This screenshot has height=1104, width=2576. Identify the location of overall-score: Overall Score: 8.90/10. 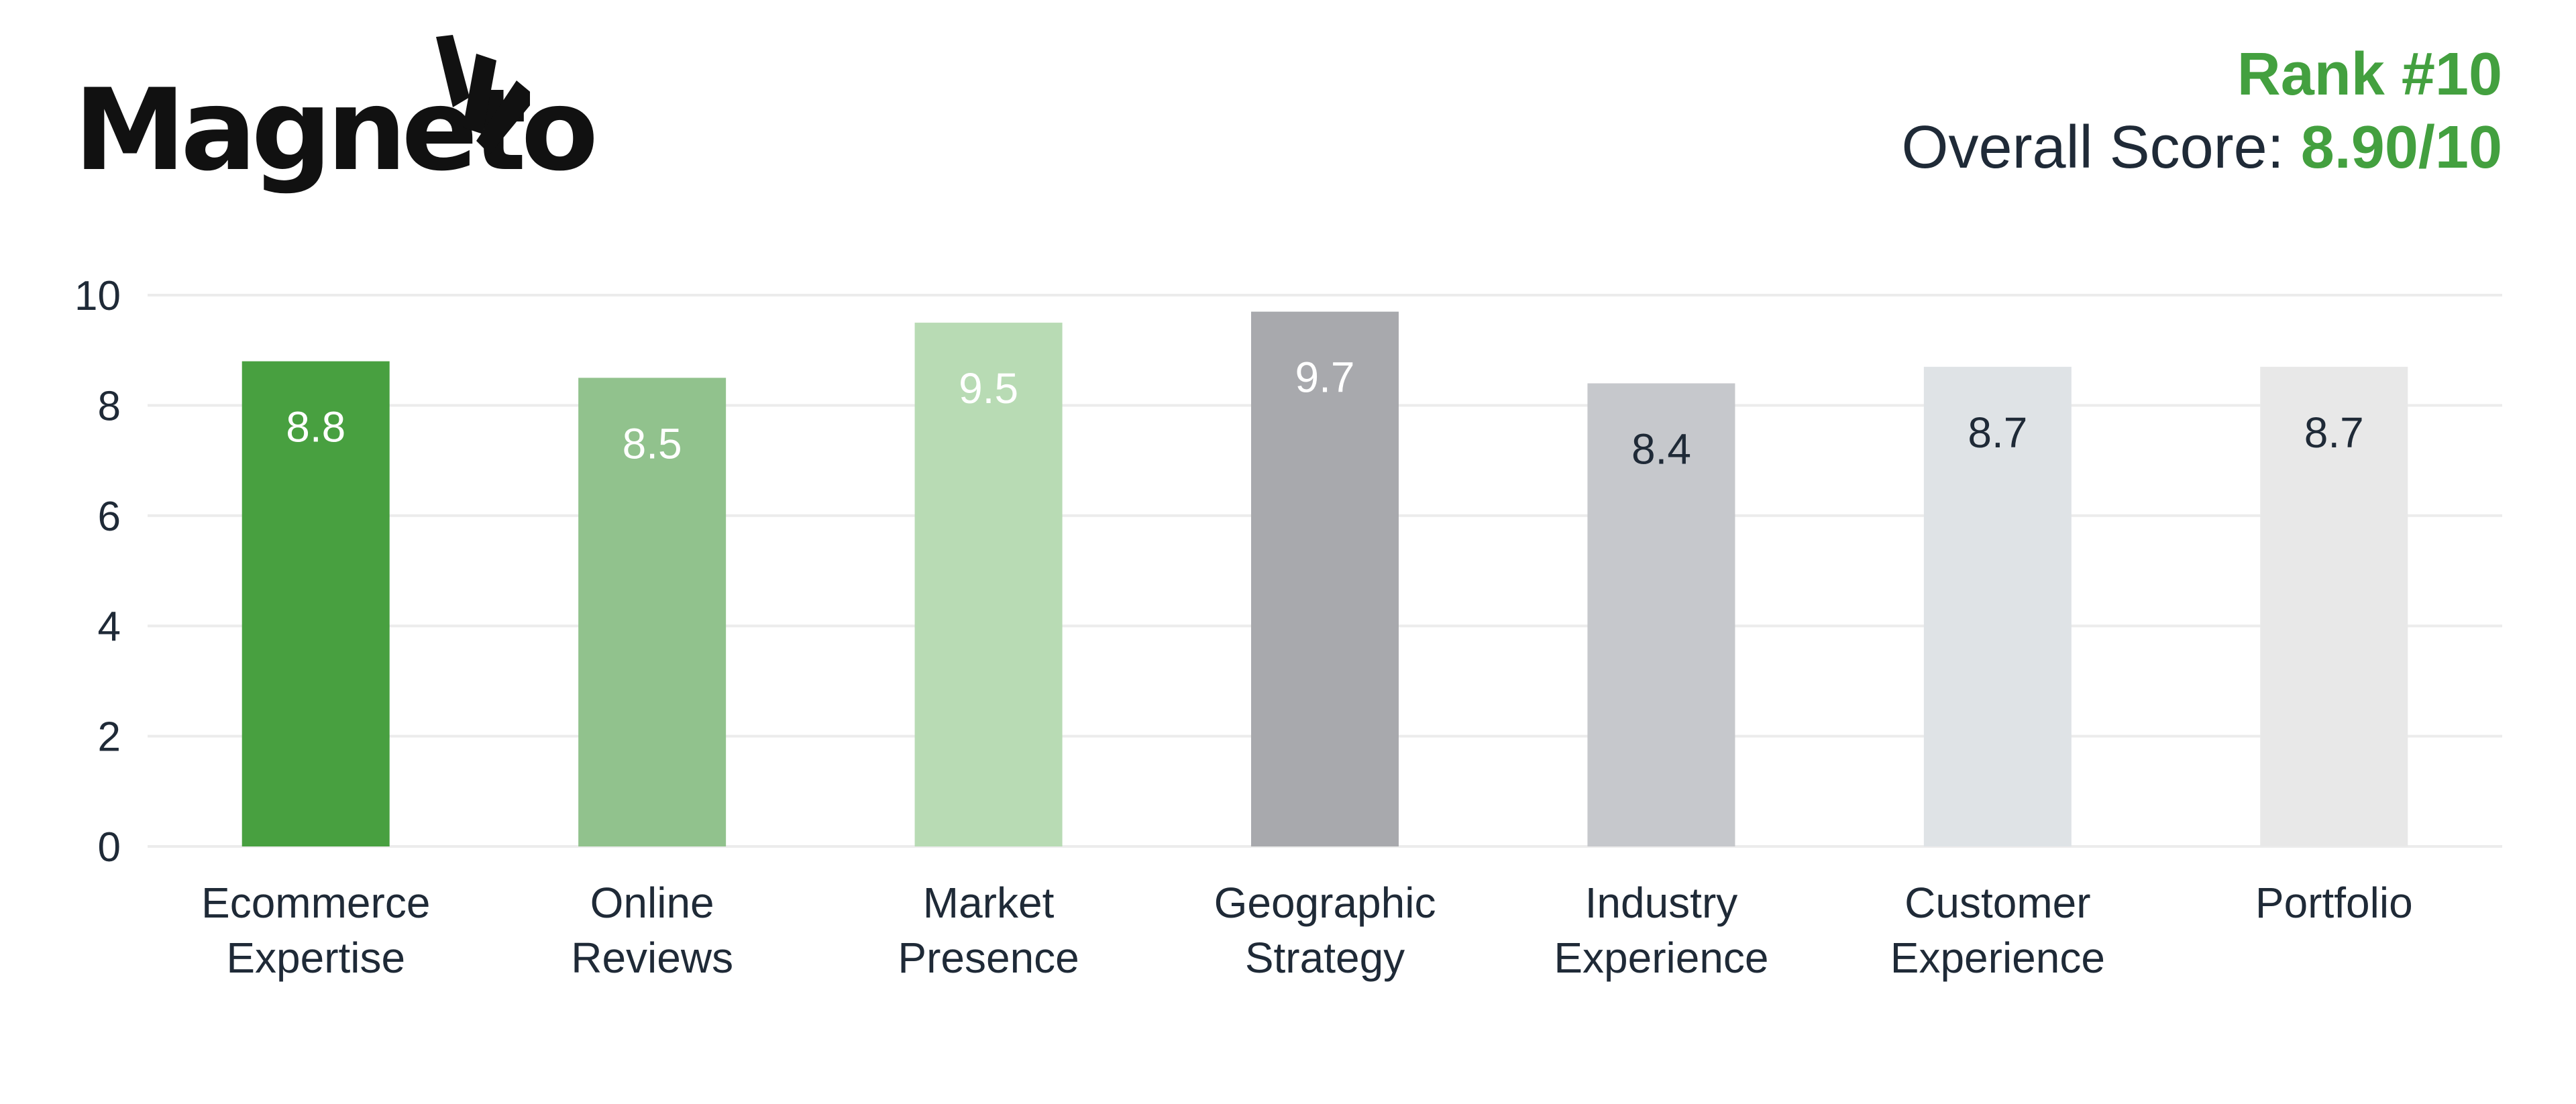
(2202, 148).